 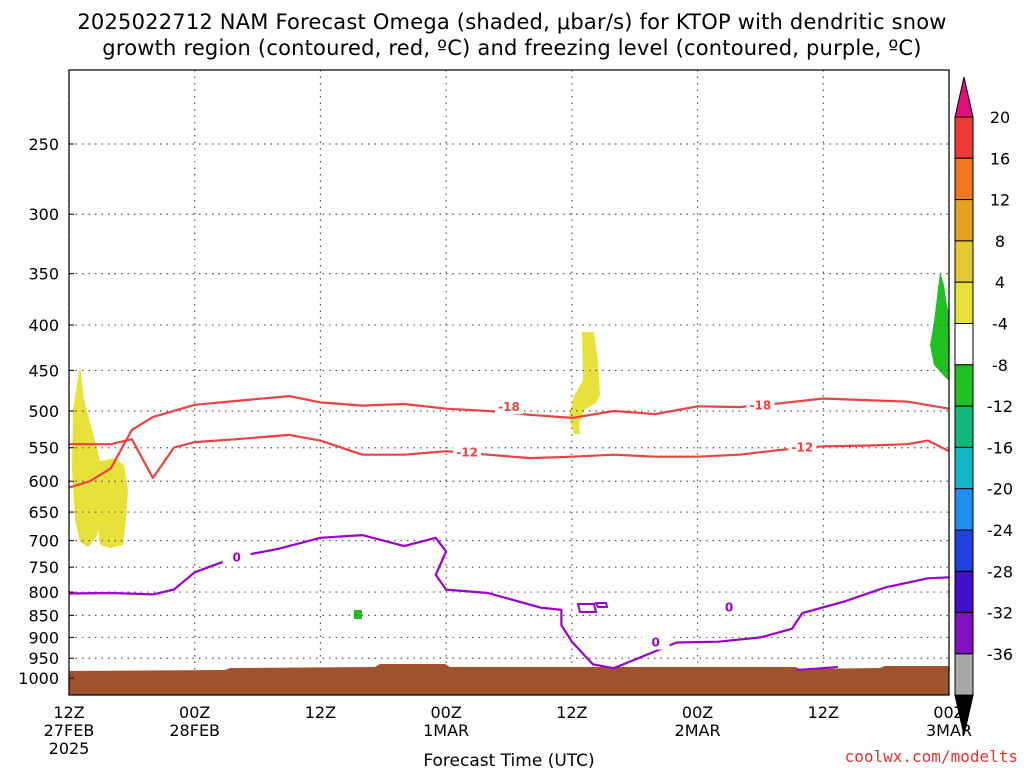 I want to click on colorbar-label: -24, so click(x=1000, y=530).